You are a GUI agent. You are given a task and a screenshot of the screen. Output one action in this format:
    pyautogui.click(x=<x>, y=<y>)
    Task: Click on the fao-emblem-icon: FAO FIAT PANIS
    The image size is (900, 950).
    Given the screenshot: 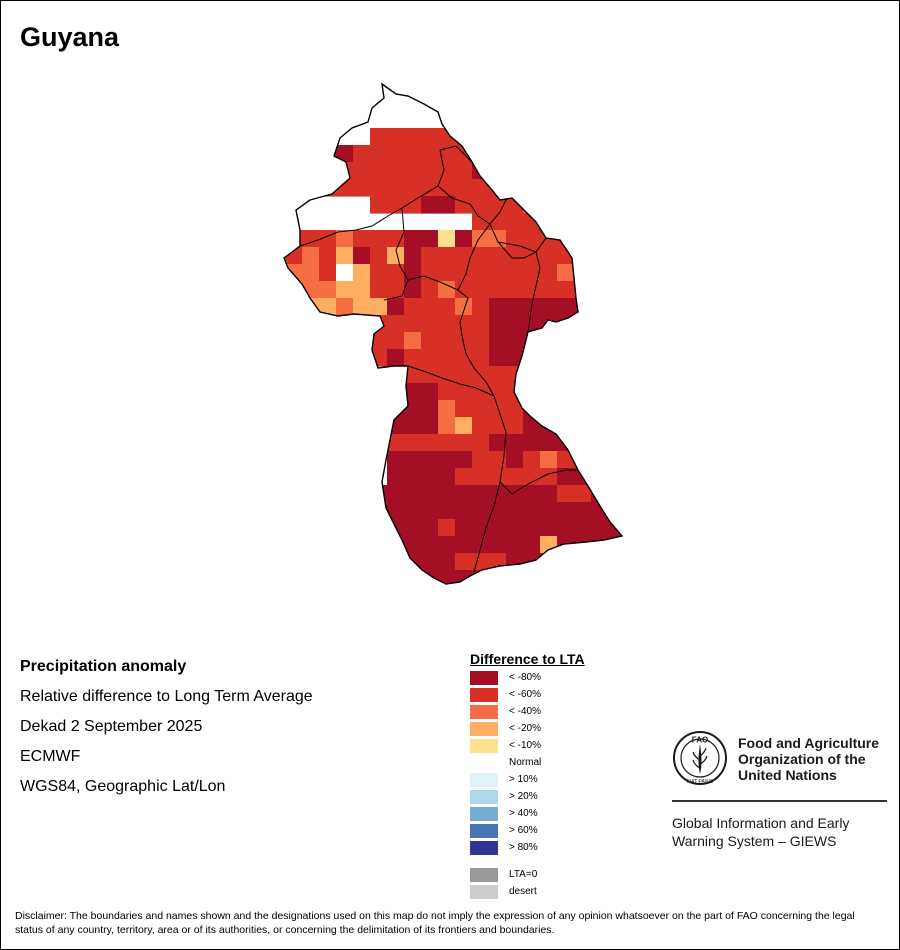 What is the action you would take?
    pyautogui.click(x=700, y=758)
    